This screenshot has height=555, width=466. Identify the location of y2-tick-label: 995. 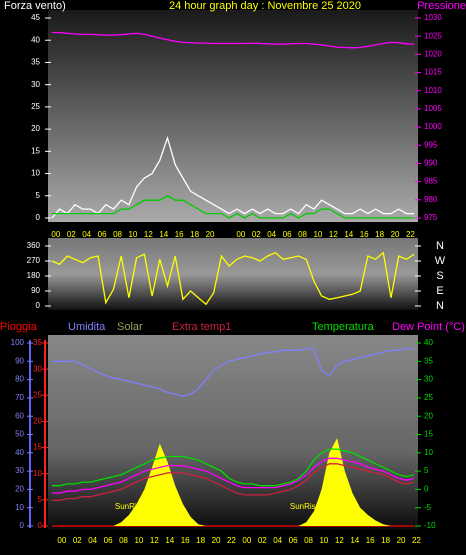
(431, 144).